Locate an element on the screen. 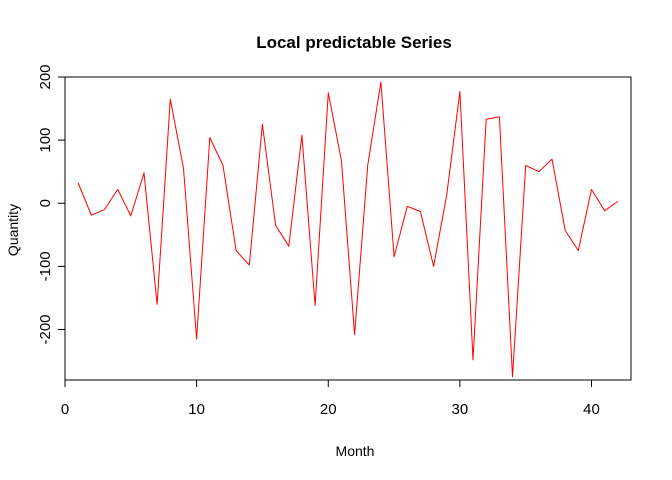  y-tick-label: 100 is located at coordinates (45, 140).